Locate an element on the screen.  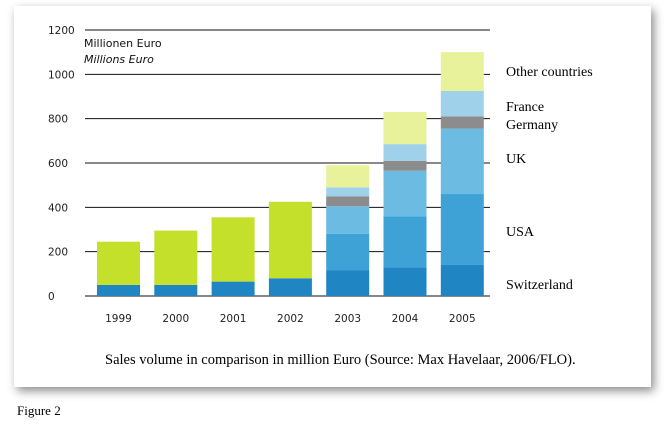
y-tick-label: 0 is located at coordinates (51, 297).